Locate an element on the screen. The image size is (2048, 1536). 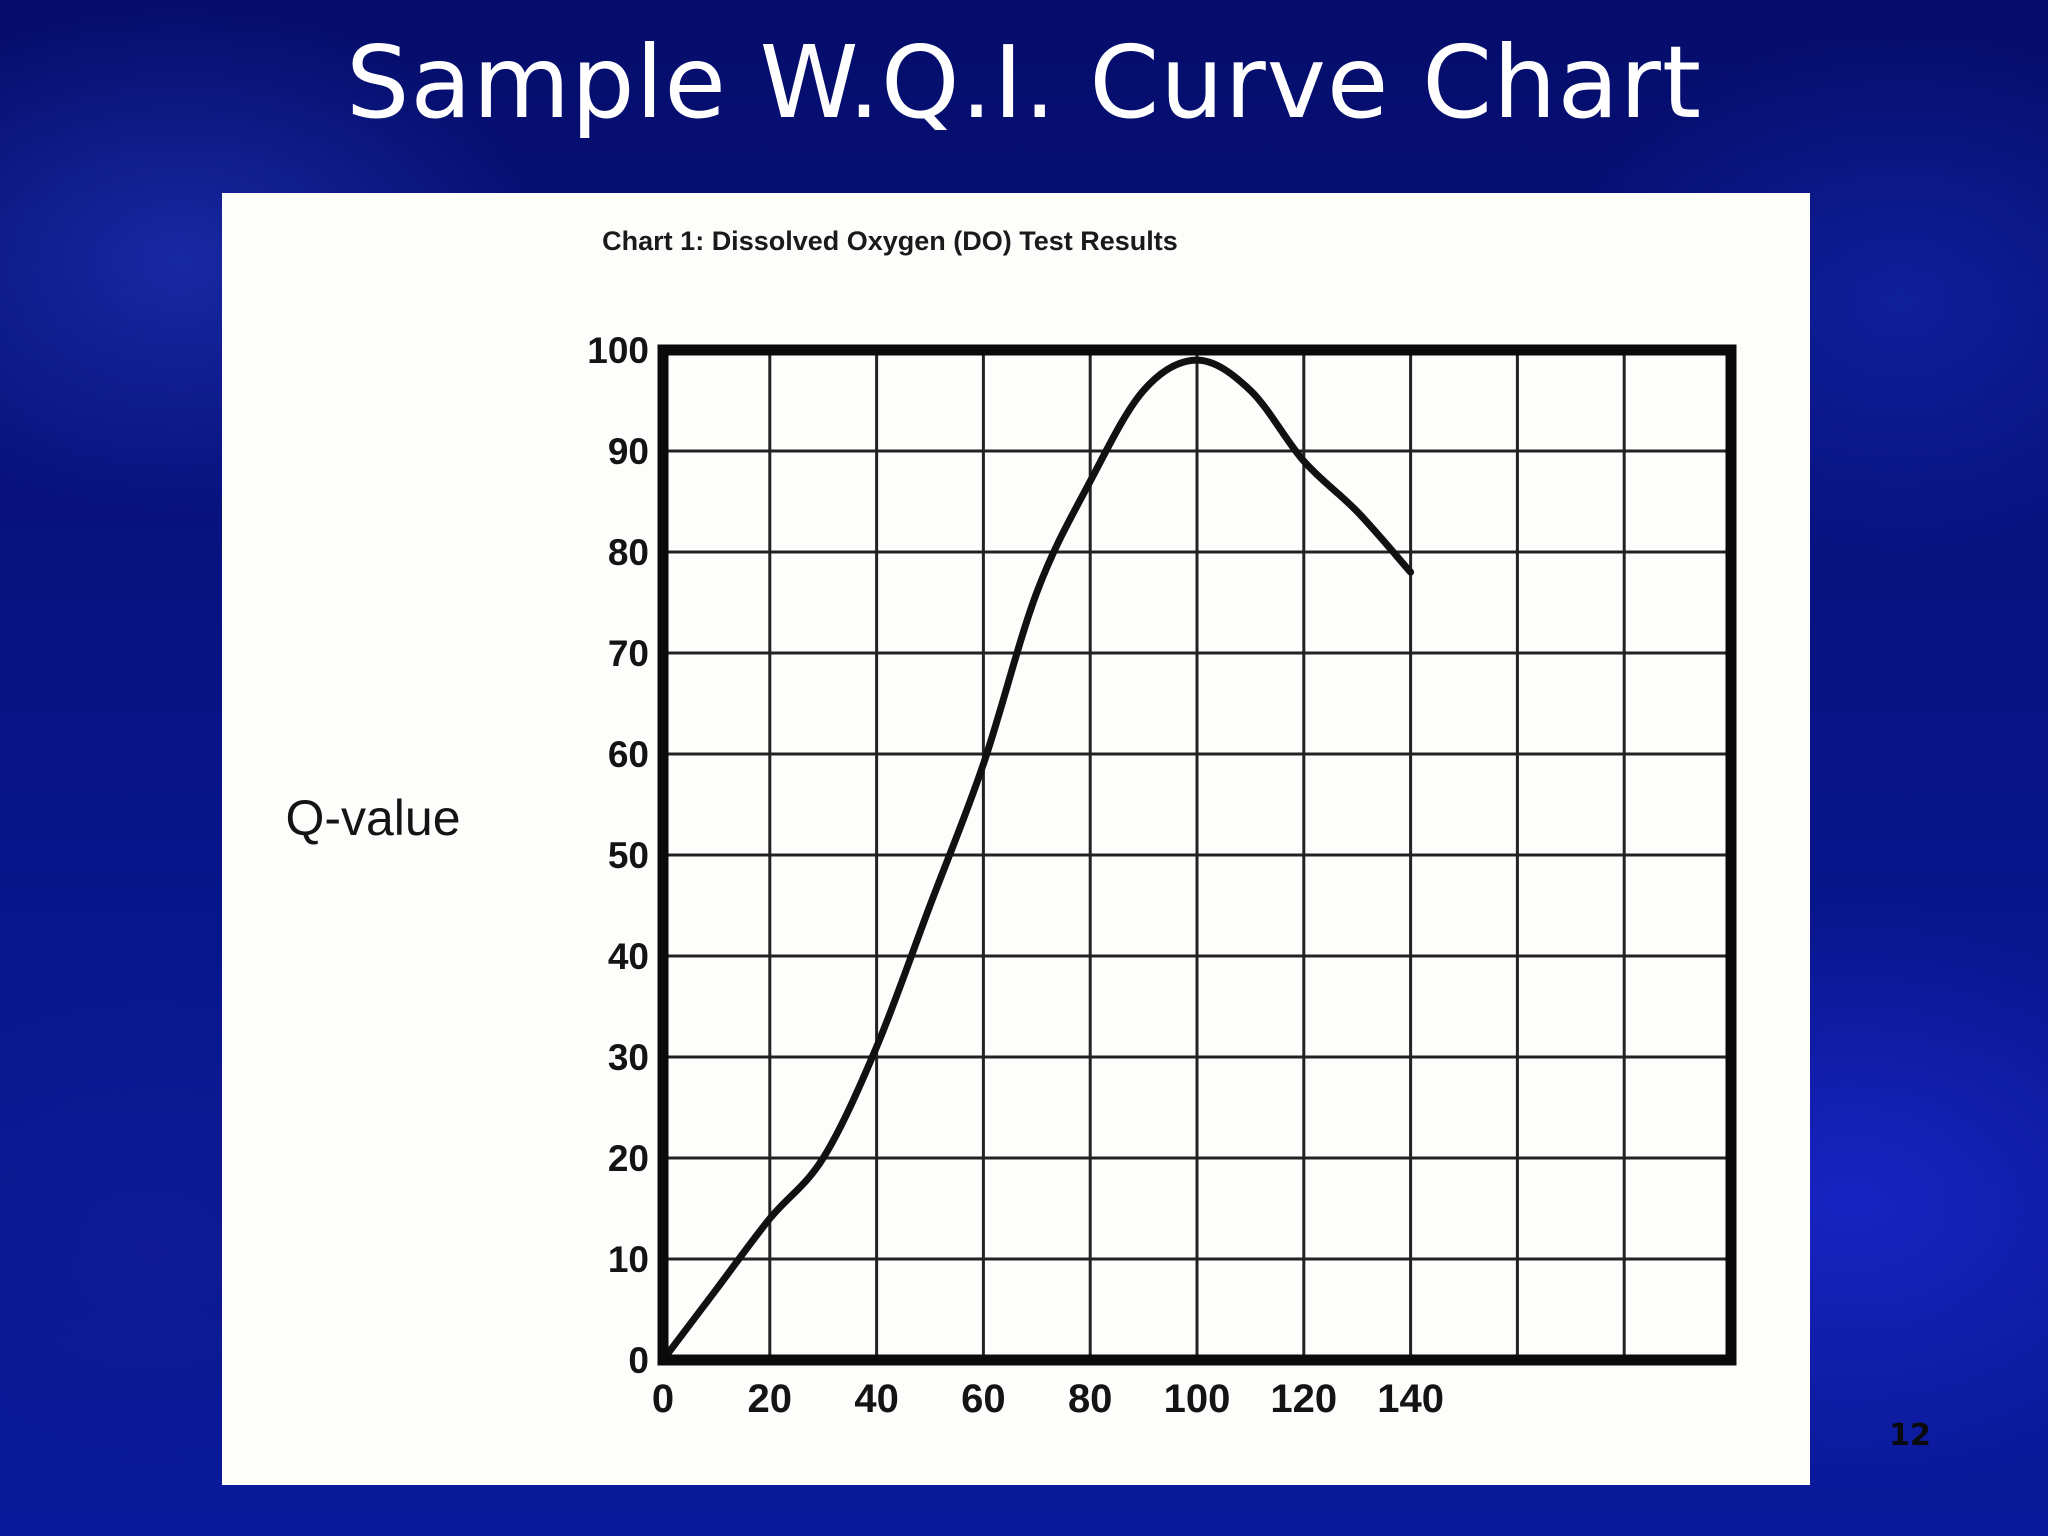
y-tick-label: 10 is located at coordinates (628, 1259).